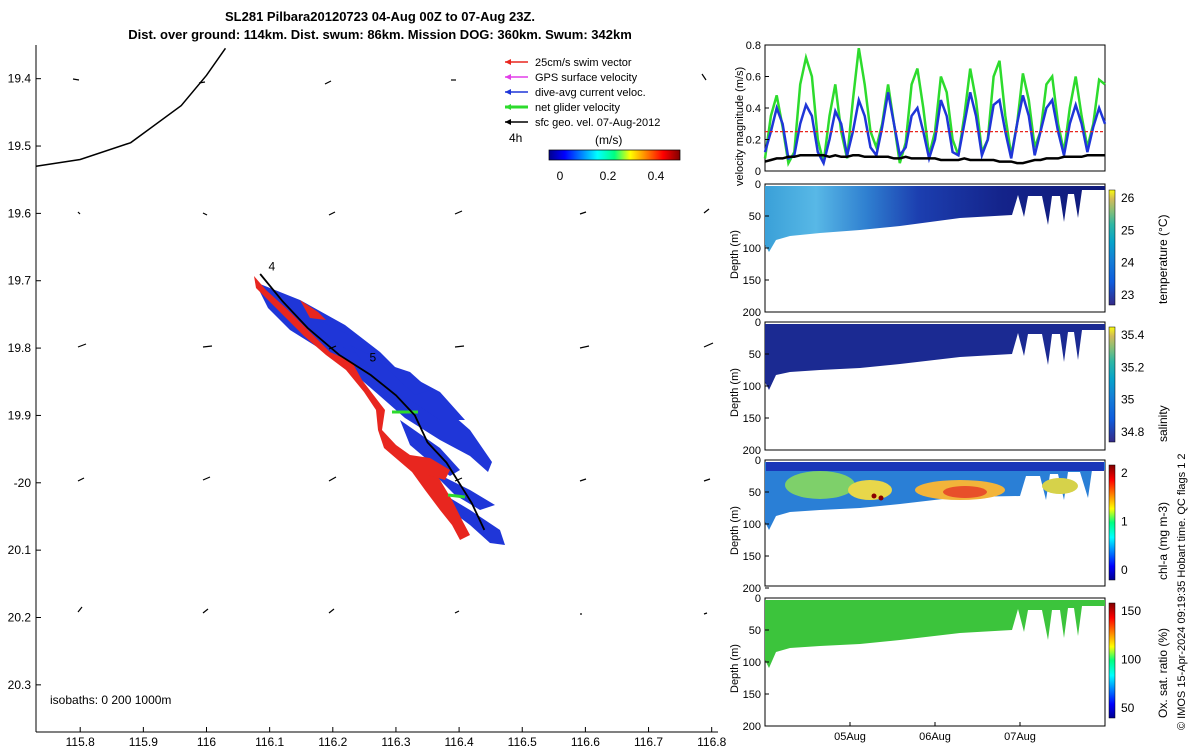 The image size is (1200, 750). I want to click on map-y-tick-label: 19.6, so click(20, 213).